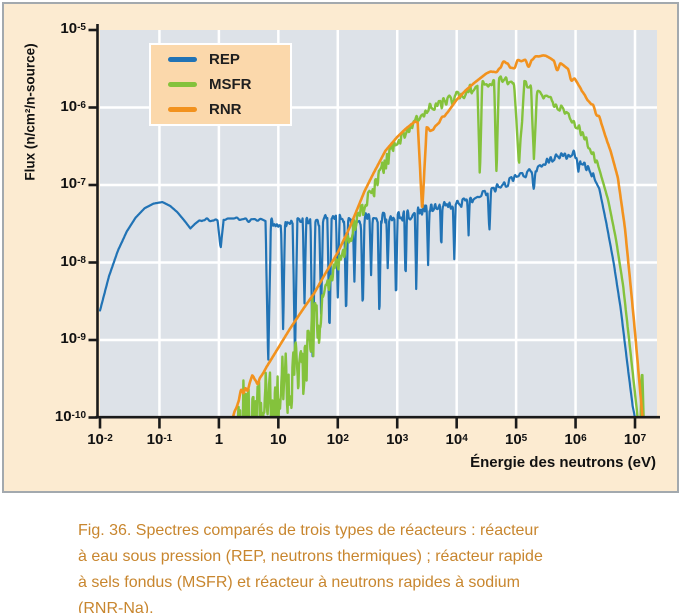 Image resolution: width=681 pixels, height=613 pixels. What do you see at coordinates (575, 439) in the screenshot?
I see `x-tick-label: 10⁶` at bounding box center [575, 439].